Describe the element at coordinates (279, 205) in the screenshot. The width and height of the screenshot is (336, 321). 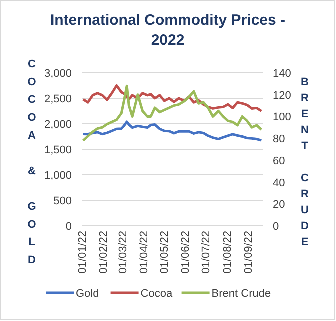
I see `y2-tick-label: 20` at that location.